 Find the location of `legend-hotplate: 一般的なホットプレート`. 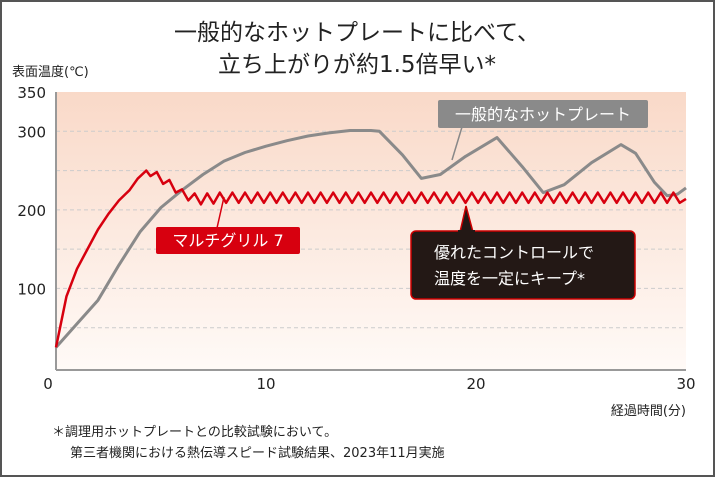

legend-hotplate: 一般的なホットプレート is located at coordinates (543, 114).